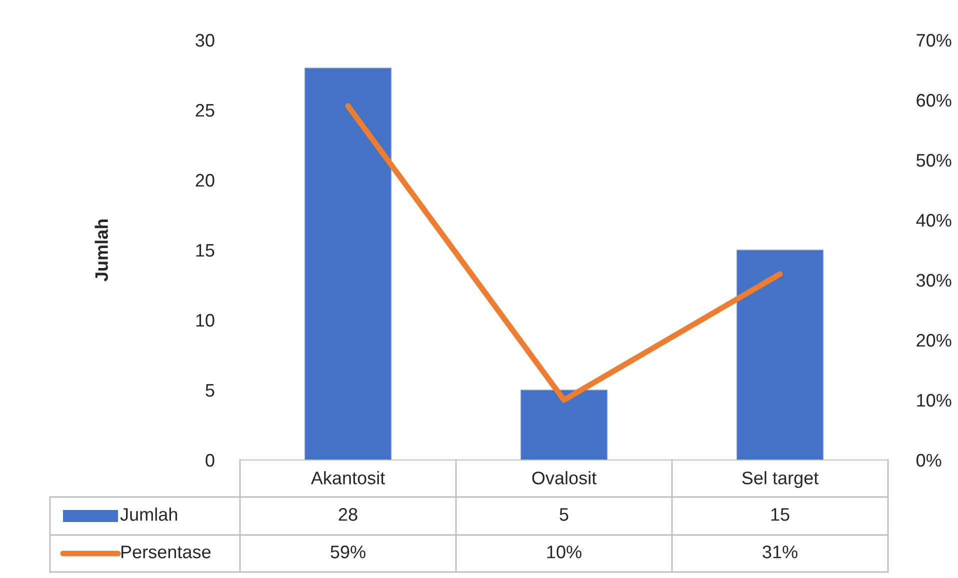 This screenshot has width=958, height=578. What do you see at coordinates (564, 477) in the screenshot?
I see `x-tick-label: Ovalosit` at bounding box center [564, 477].